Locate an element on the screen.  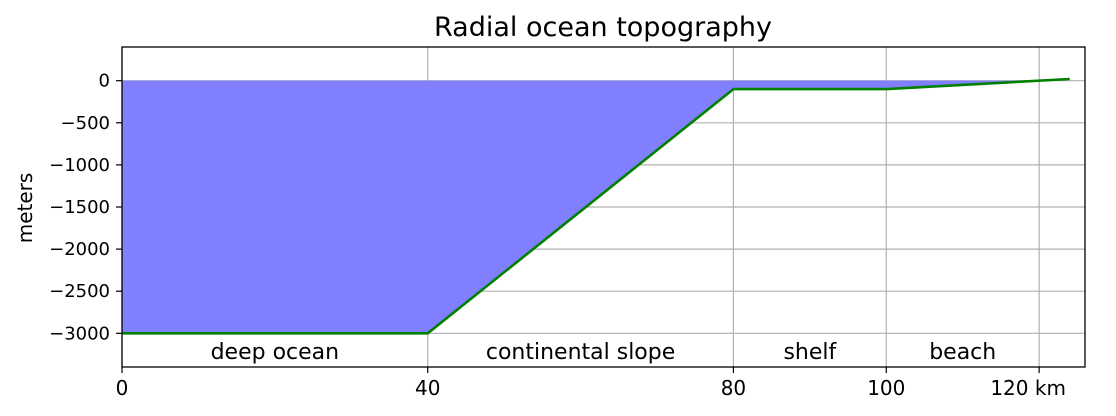
y-tick-label: −1500 is located at coordinates (79, 207).